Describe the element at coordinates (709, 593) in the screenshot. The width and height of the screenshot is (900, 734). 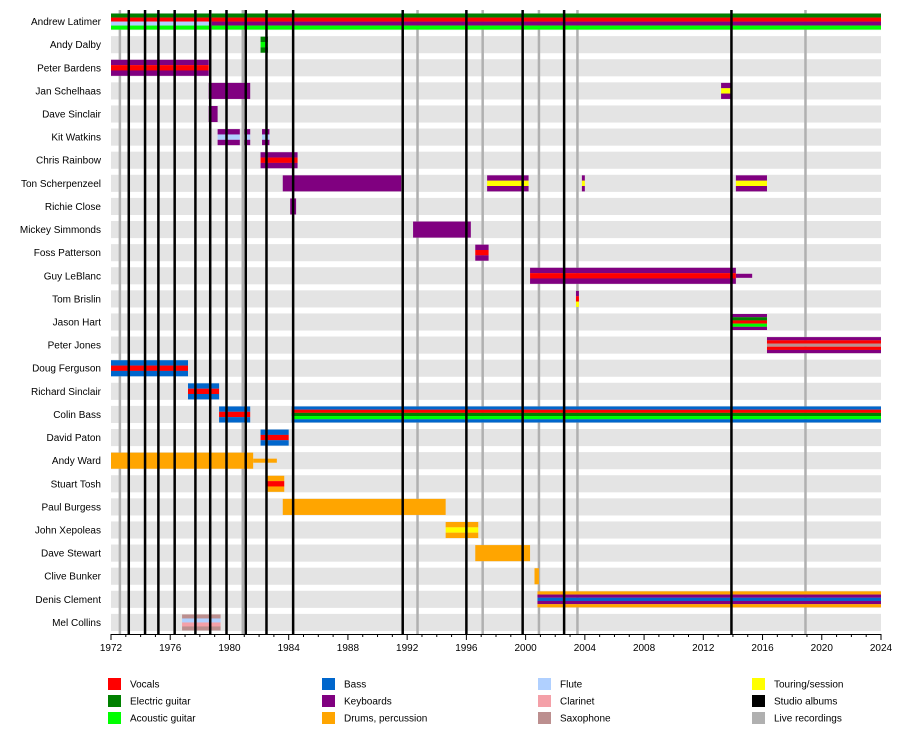
I see `bar-denis-clement-0-drums` at that location.